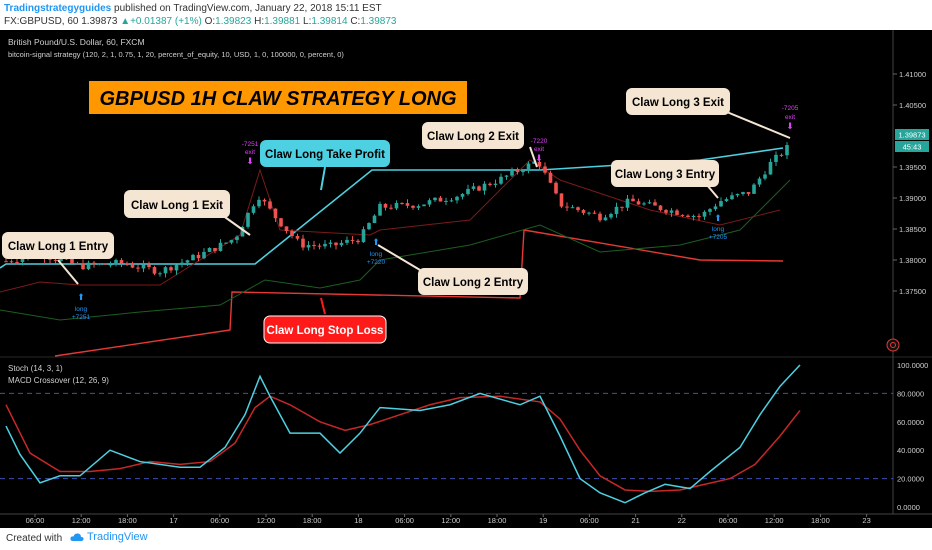  What do you see at coordinates (76, 42) in the screenshot?
I see `instrument-legend: British Pound/U.S. Dollar, 60, FXCM` at bounding box center [76, 42].